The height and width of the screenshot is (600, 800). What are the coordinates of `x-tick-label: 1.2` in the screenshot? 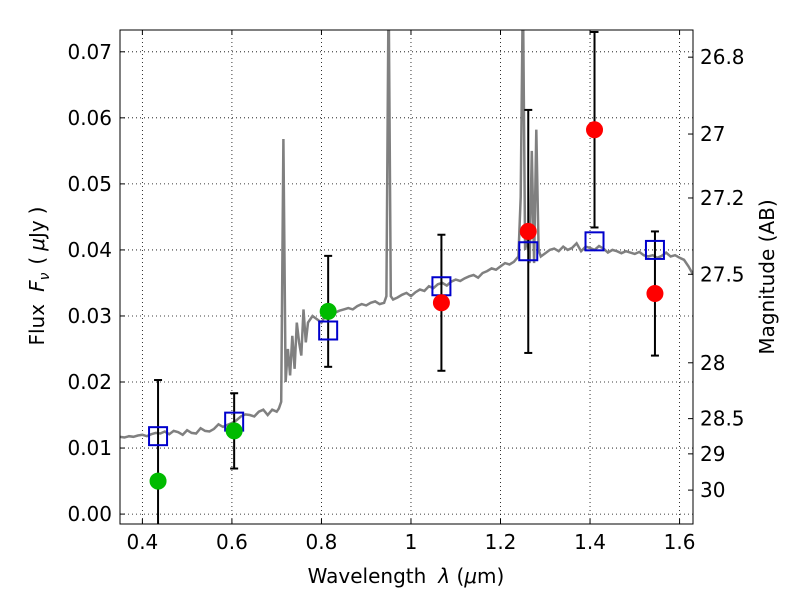 It's located at (501, 542).